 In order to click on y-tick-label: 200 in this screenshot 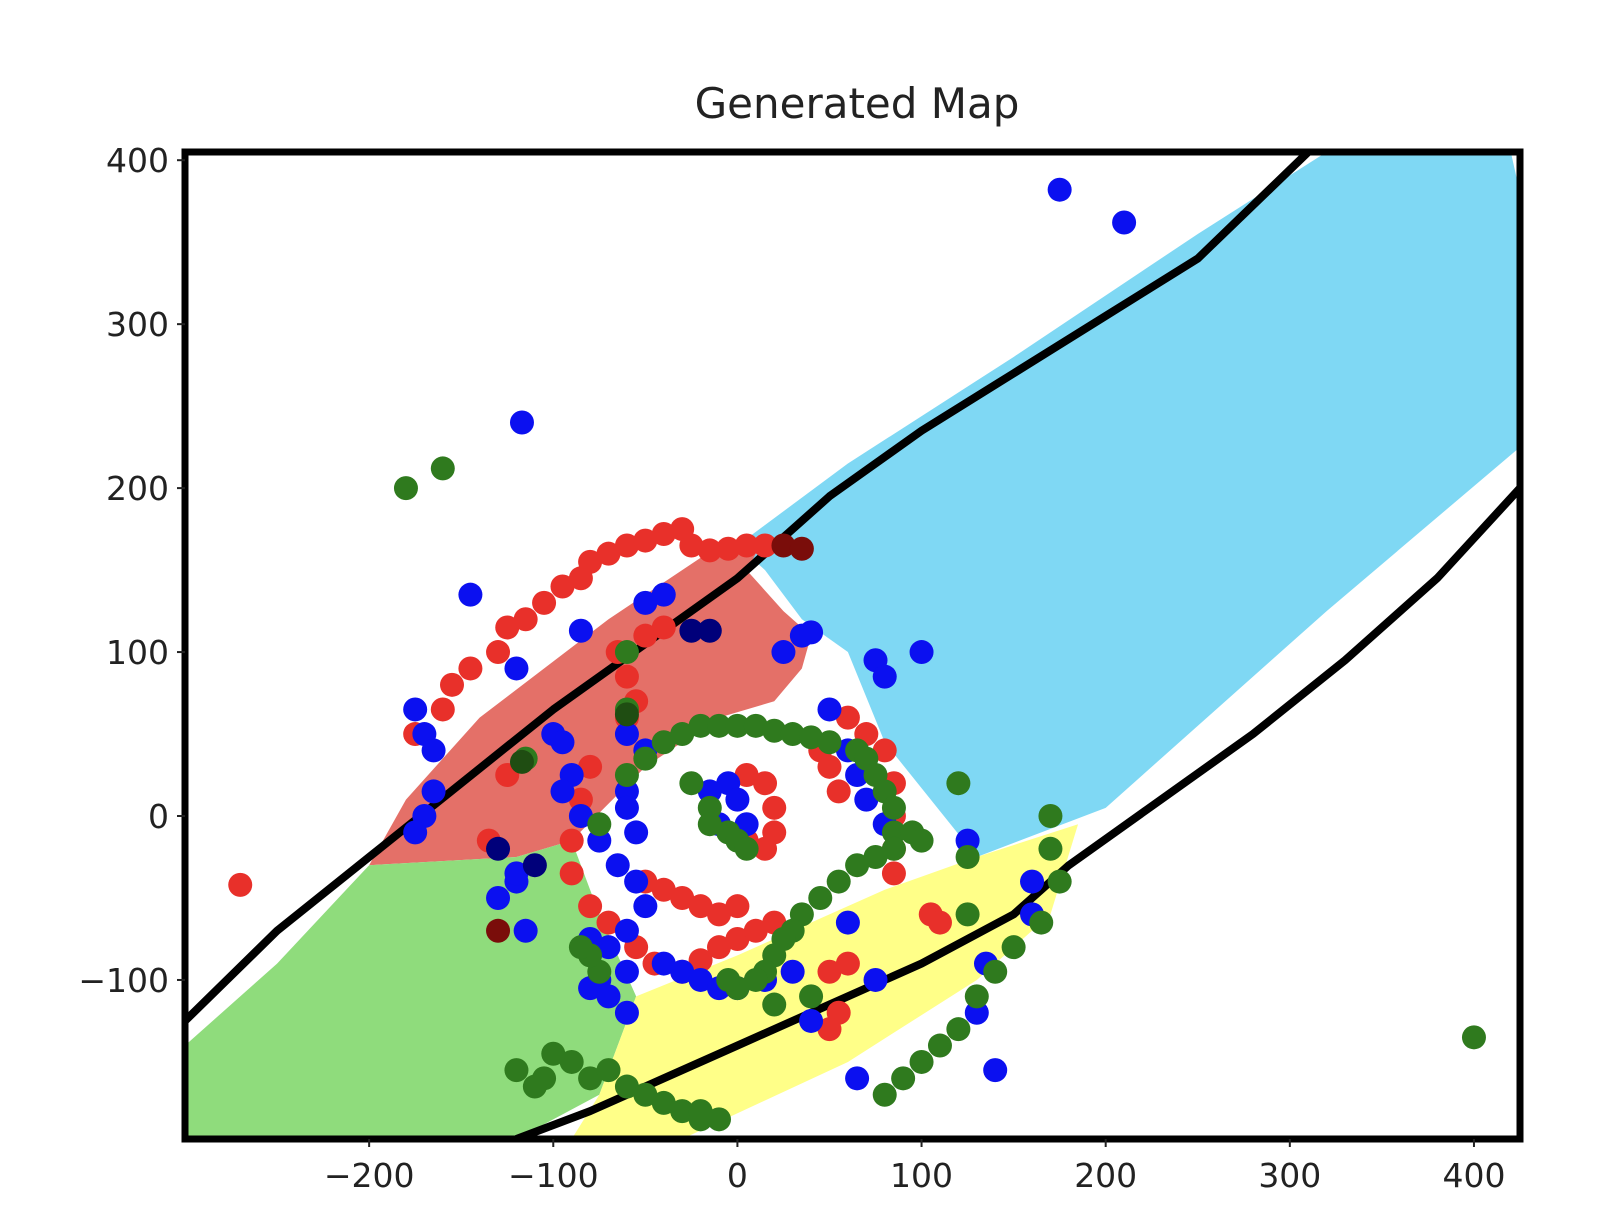, I will do `click(137, 488)`.